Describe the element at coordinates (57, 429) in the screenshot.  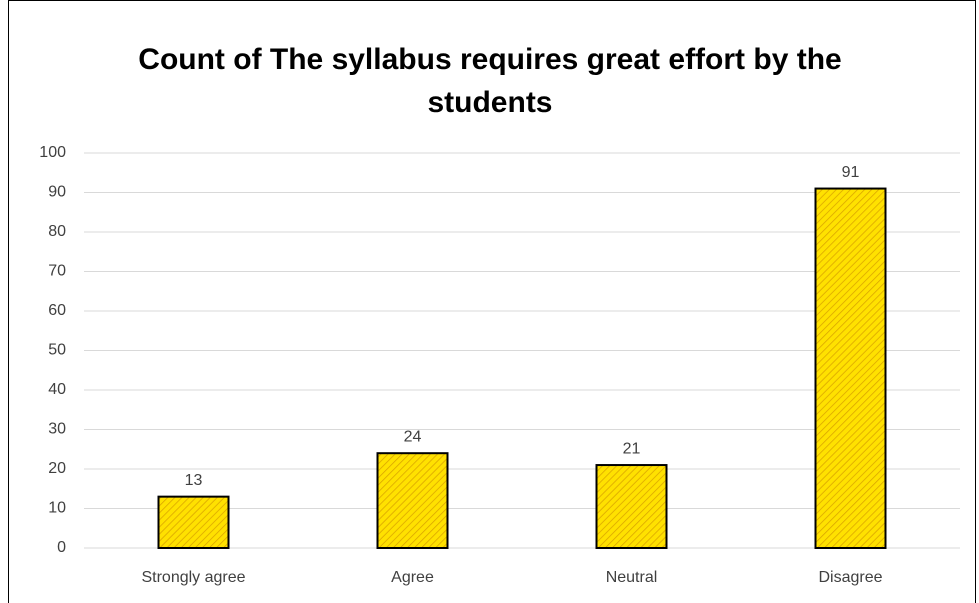
I see `y-tick-label: 30` at that location.